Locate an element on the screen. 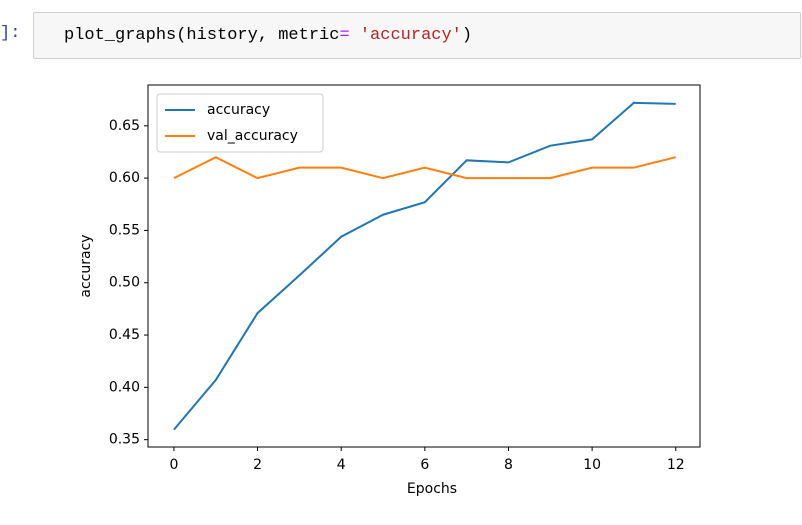 The width and height of the screenshot is (802, 525). y-tick-label: 0.35 is located at coordinates (124, 440).